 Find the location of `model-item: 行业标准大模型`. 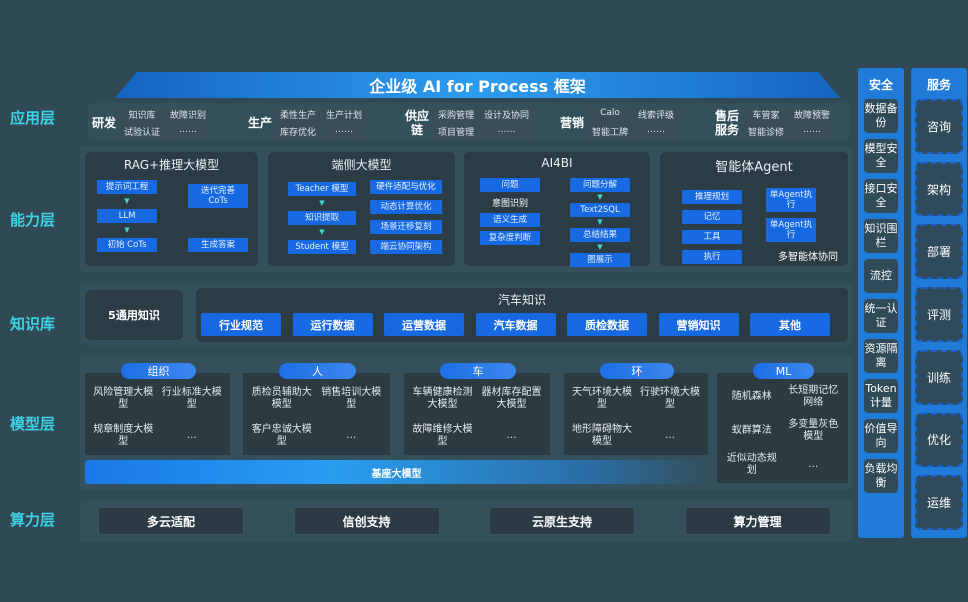

model-item: 行业标准大模型 is located at coordinates (191, 398).